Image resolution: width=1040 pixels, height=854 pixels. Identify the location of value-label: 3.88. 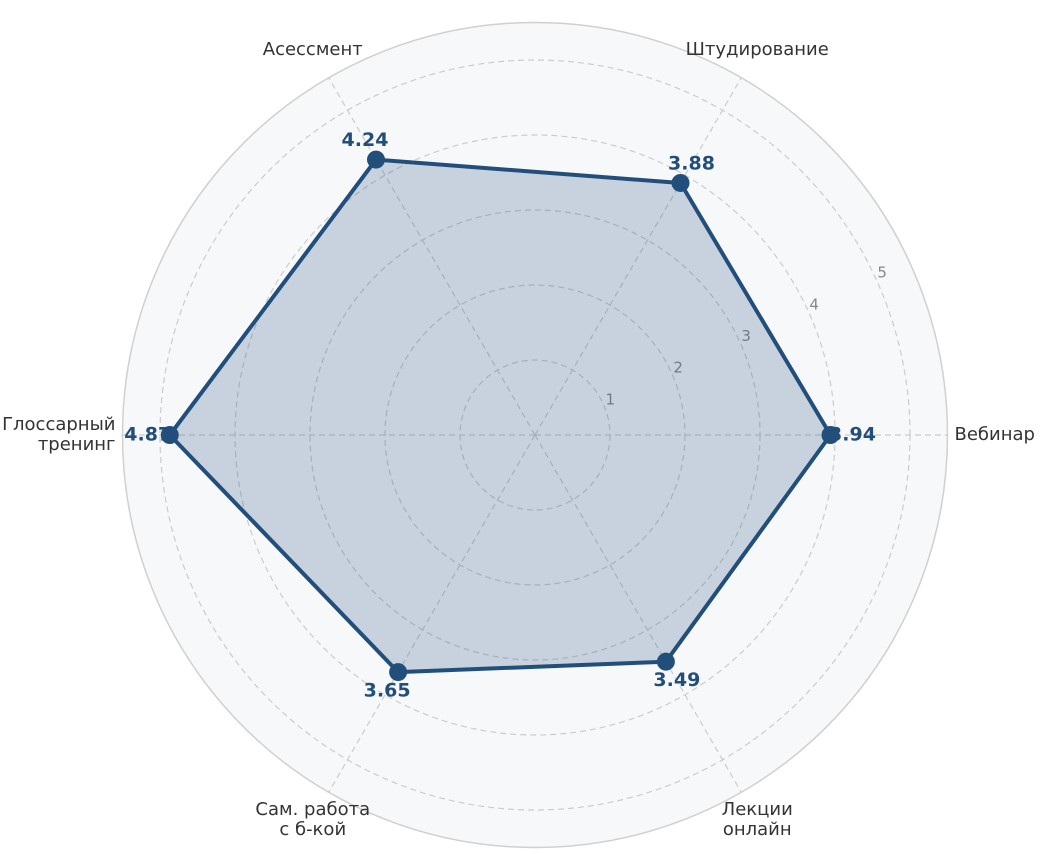
(691, 163).